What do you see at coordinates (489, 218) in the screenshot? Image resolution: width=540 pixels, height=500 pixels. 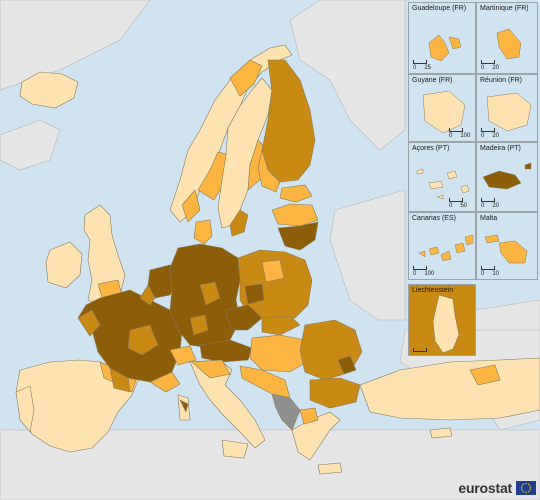 I see `inset-title-malta: Malta` at bounding box center [489, 218].